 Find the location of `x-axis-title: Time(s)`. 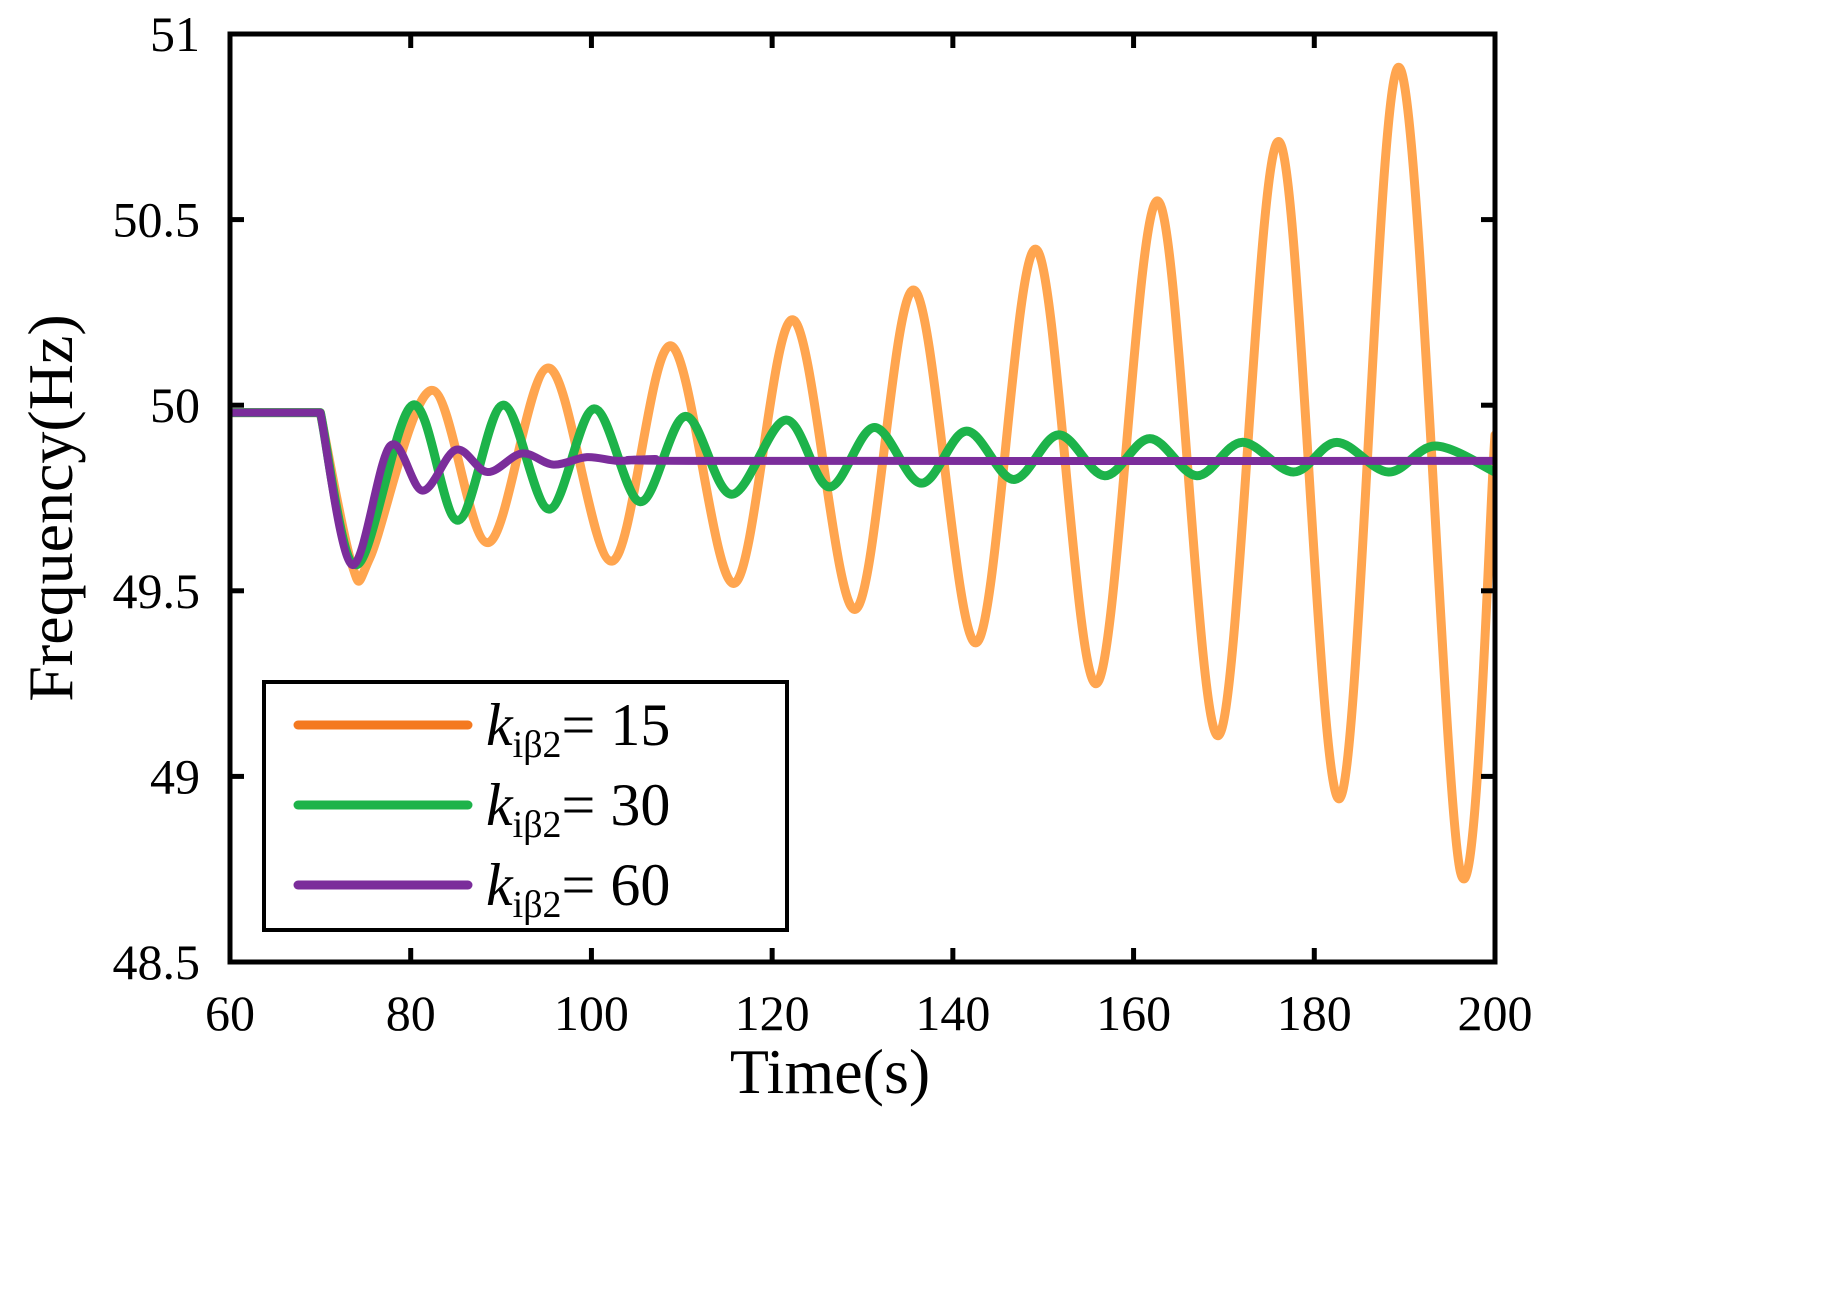

x-axis-title: Time(s) is located at coordinates (830, 1071).